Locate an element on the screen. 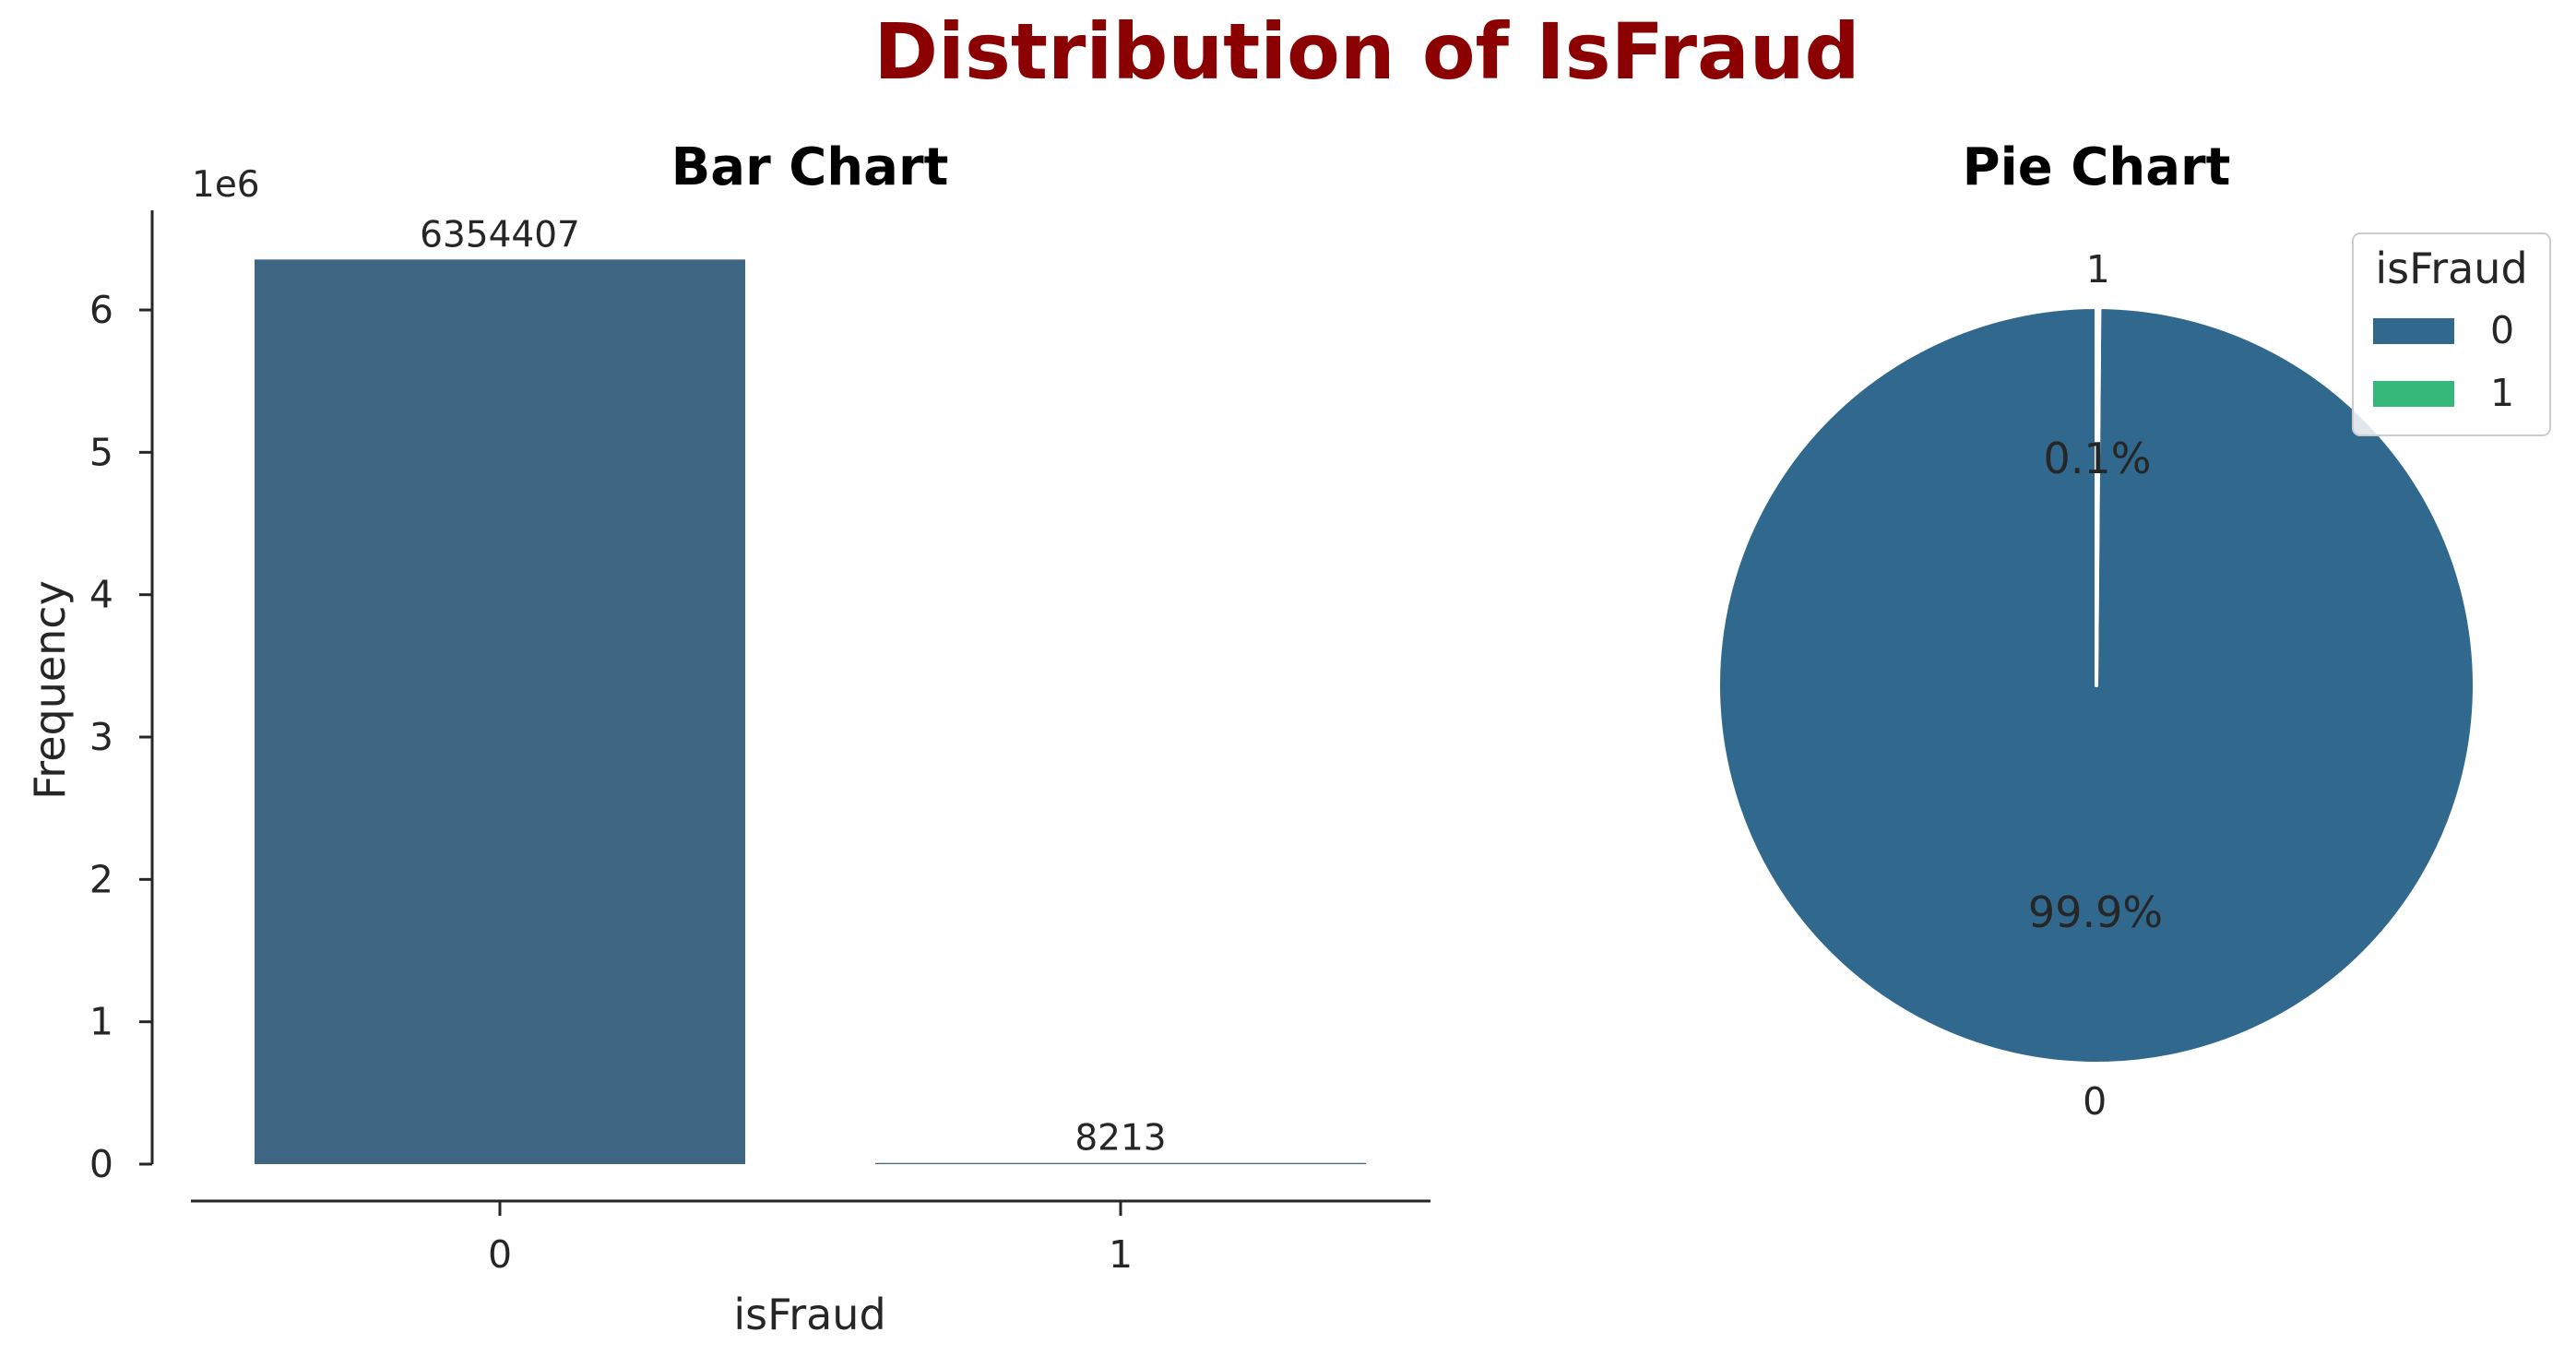  y-tick-label: 3 is located at coordinates (101, 737).